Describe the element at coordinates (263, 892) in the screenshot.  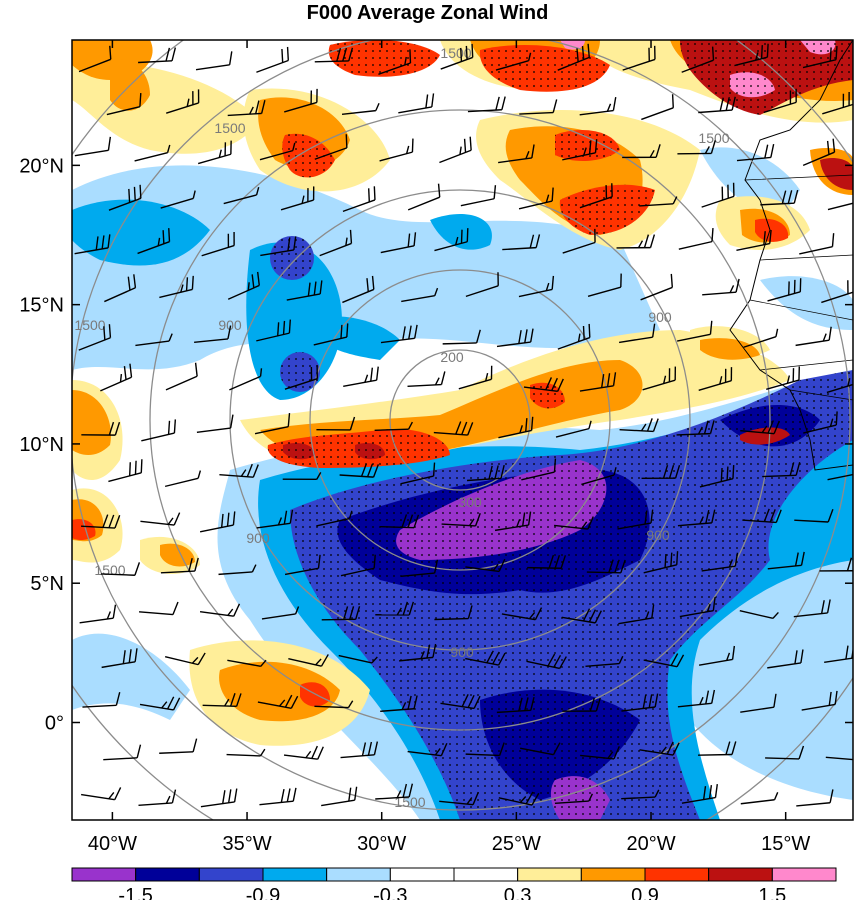
I see `colorbar-label: -0.9` at that location.